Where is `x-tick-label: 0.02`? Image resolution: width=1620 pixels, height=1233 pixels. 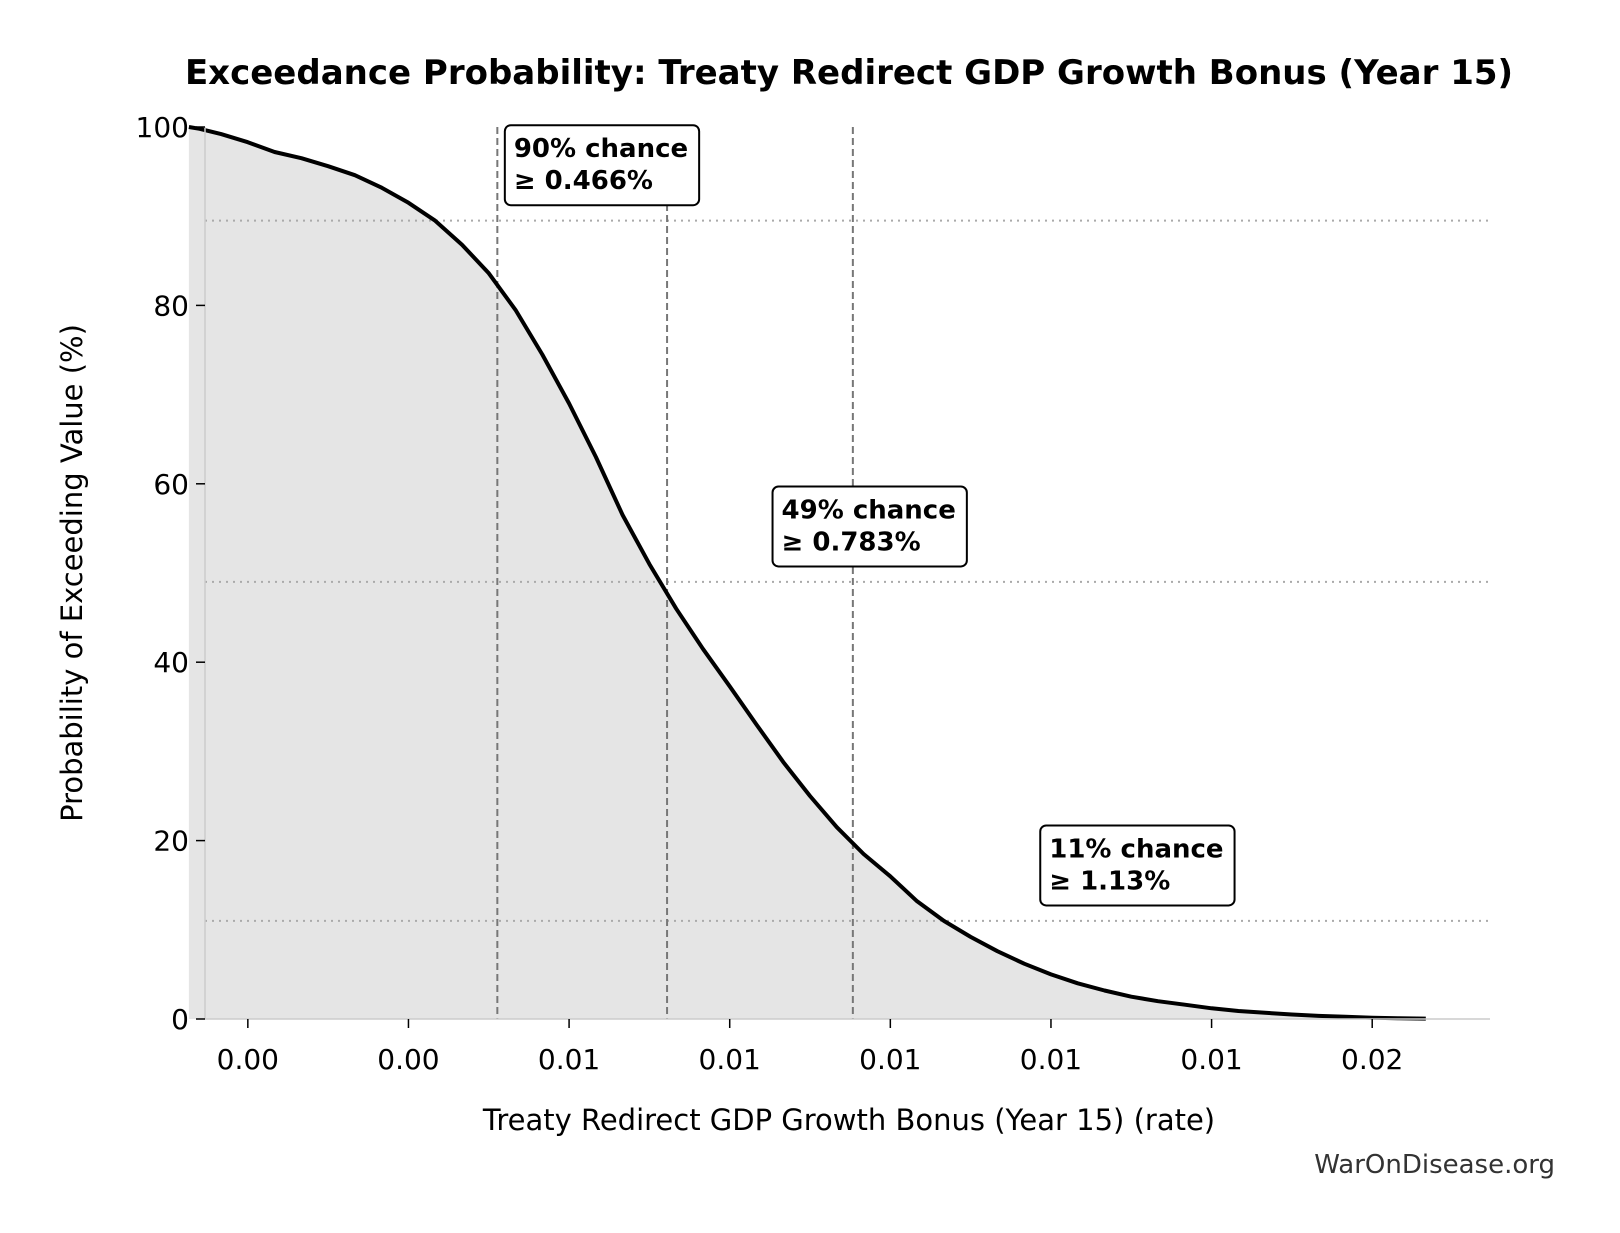
x-tick-label: 0.02 is located at coordinates (1372, 1059).